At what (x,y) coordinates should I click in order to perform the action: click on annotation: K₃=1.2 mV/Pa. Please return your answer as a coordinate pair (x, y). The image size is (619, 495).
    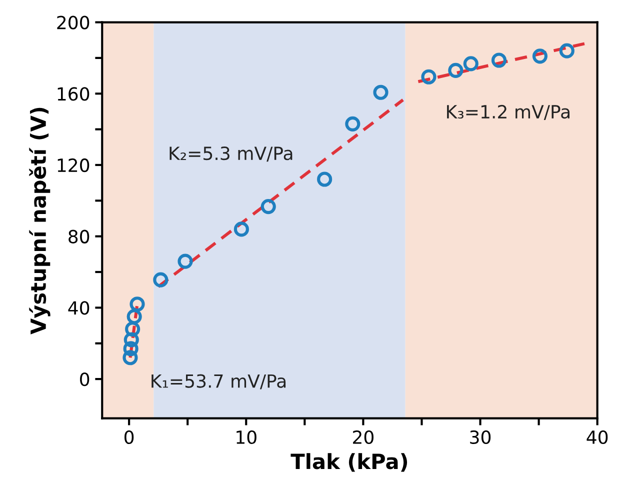
    Looking at the image, I should click on (508, 112).